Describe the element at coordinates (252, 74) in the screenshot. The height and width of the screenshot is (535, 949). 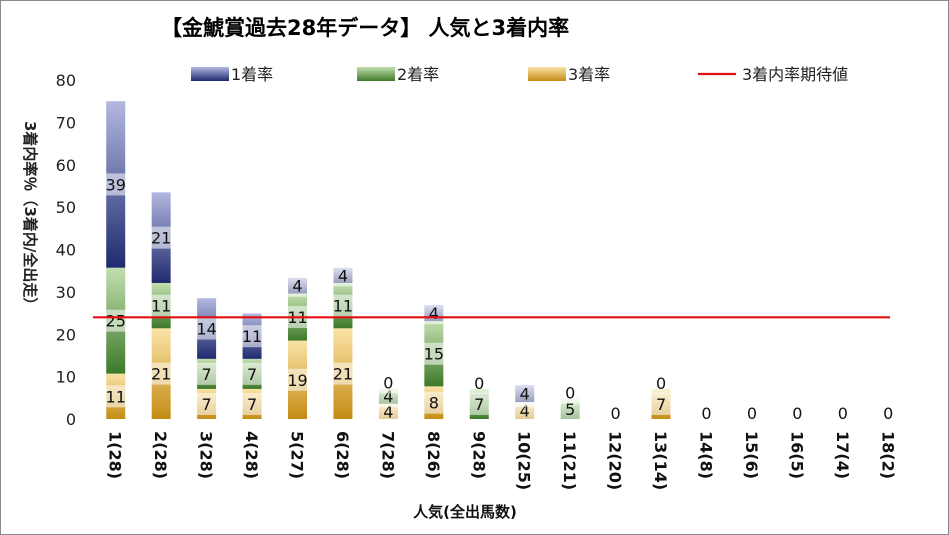
I see `legend-label: 1着率` at that location.